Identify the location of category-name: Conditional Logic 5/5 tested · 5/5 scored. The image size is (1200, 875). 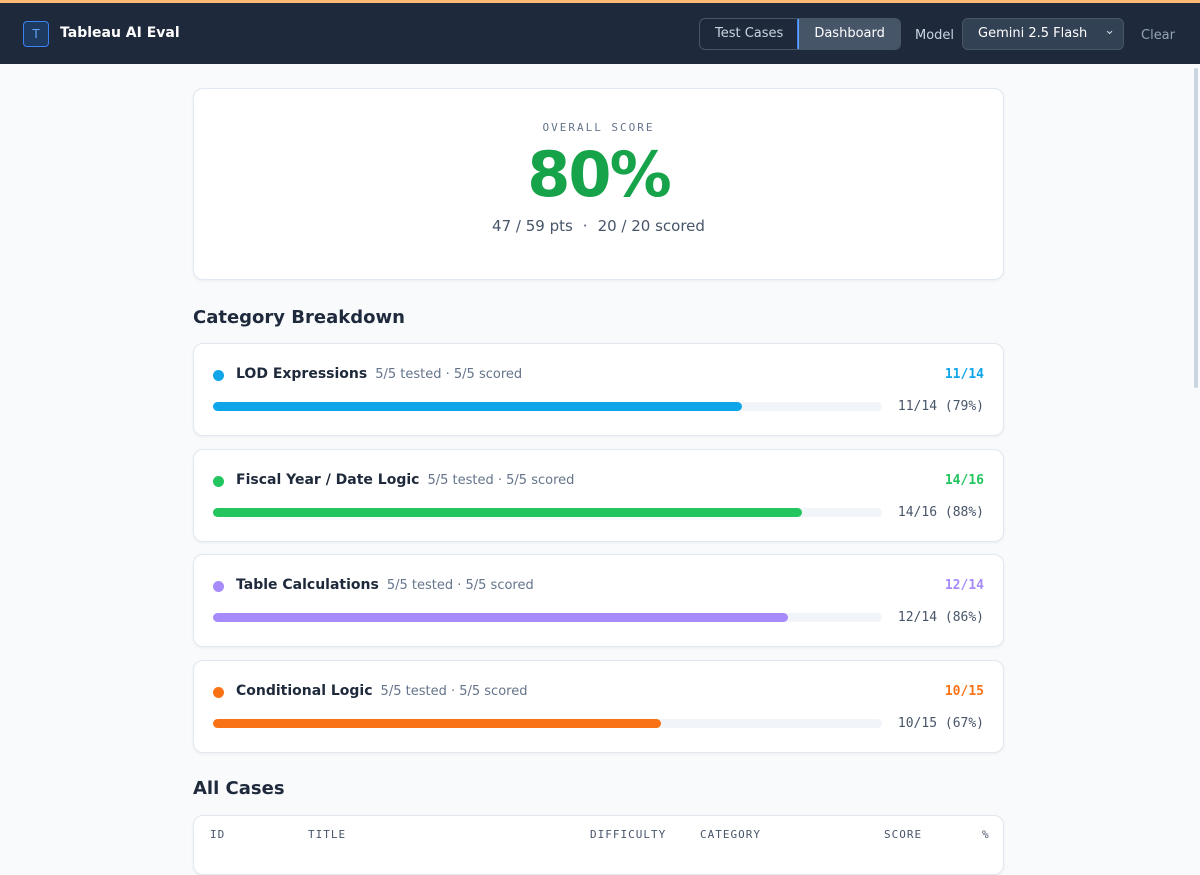
(381, 691).